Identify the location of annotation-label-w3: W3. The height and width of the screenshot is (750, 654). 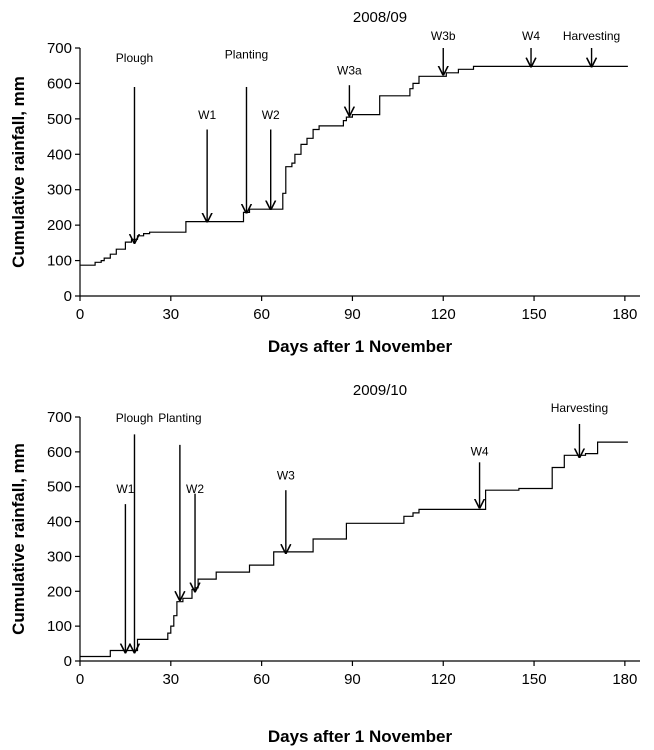
(286, 476).